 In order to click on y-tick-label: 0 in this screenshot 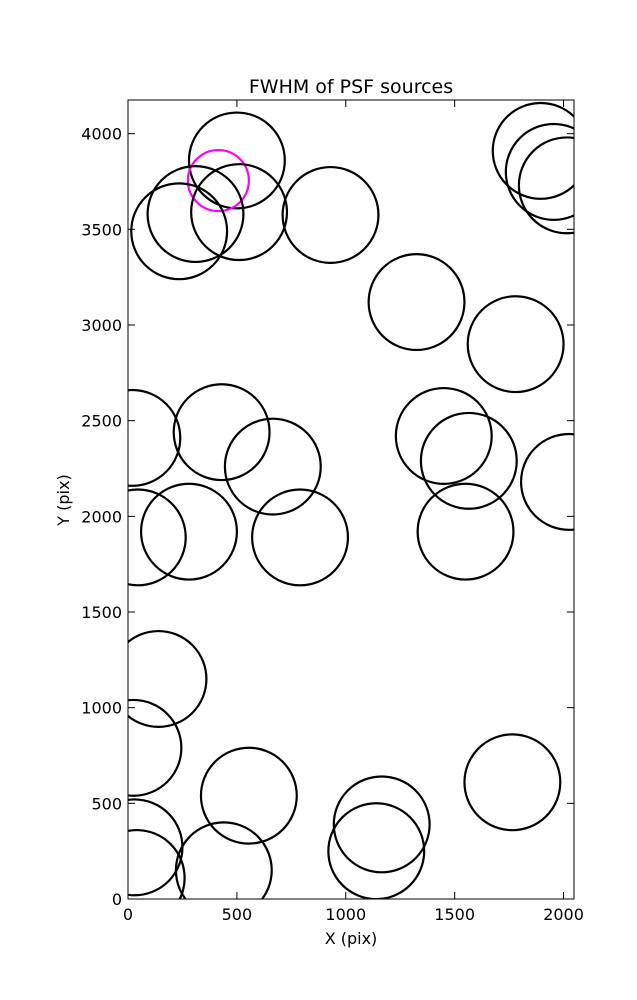, I will do `click(117, 899)`.